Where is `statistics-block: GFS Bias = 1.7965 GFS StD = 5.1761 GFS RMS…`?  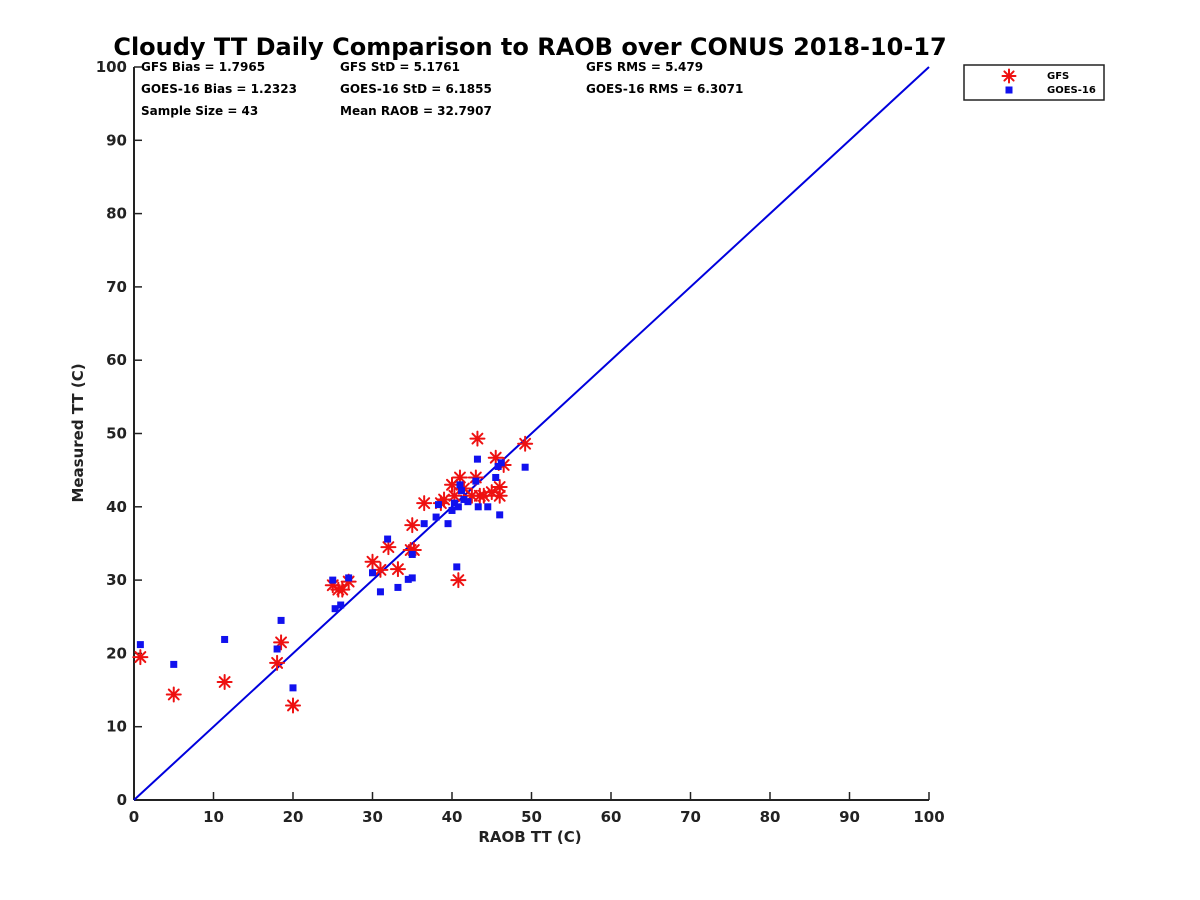
statistics-block: GFS Bias = 1.7965 GFS StD = 5.1761 GFS RMS… is located at coordinates (442, 89).